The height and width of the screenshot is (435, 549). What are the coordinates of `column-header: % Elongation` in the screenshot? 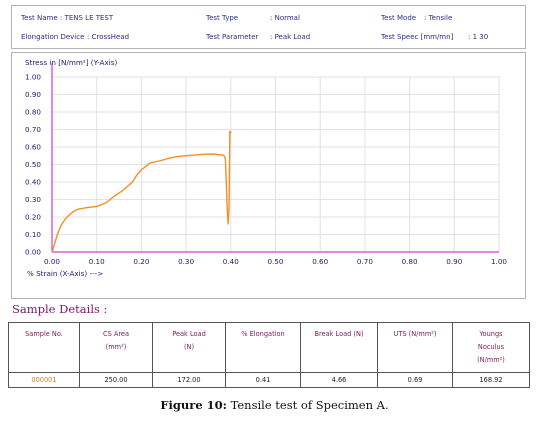 It's located at (263, 347).